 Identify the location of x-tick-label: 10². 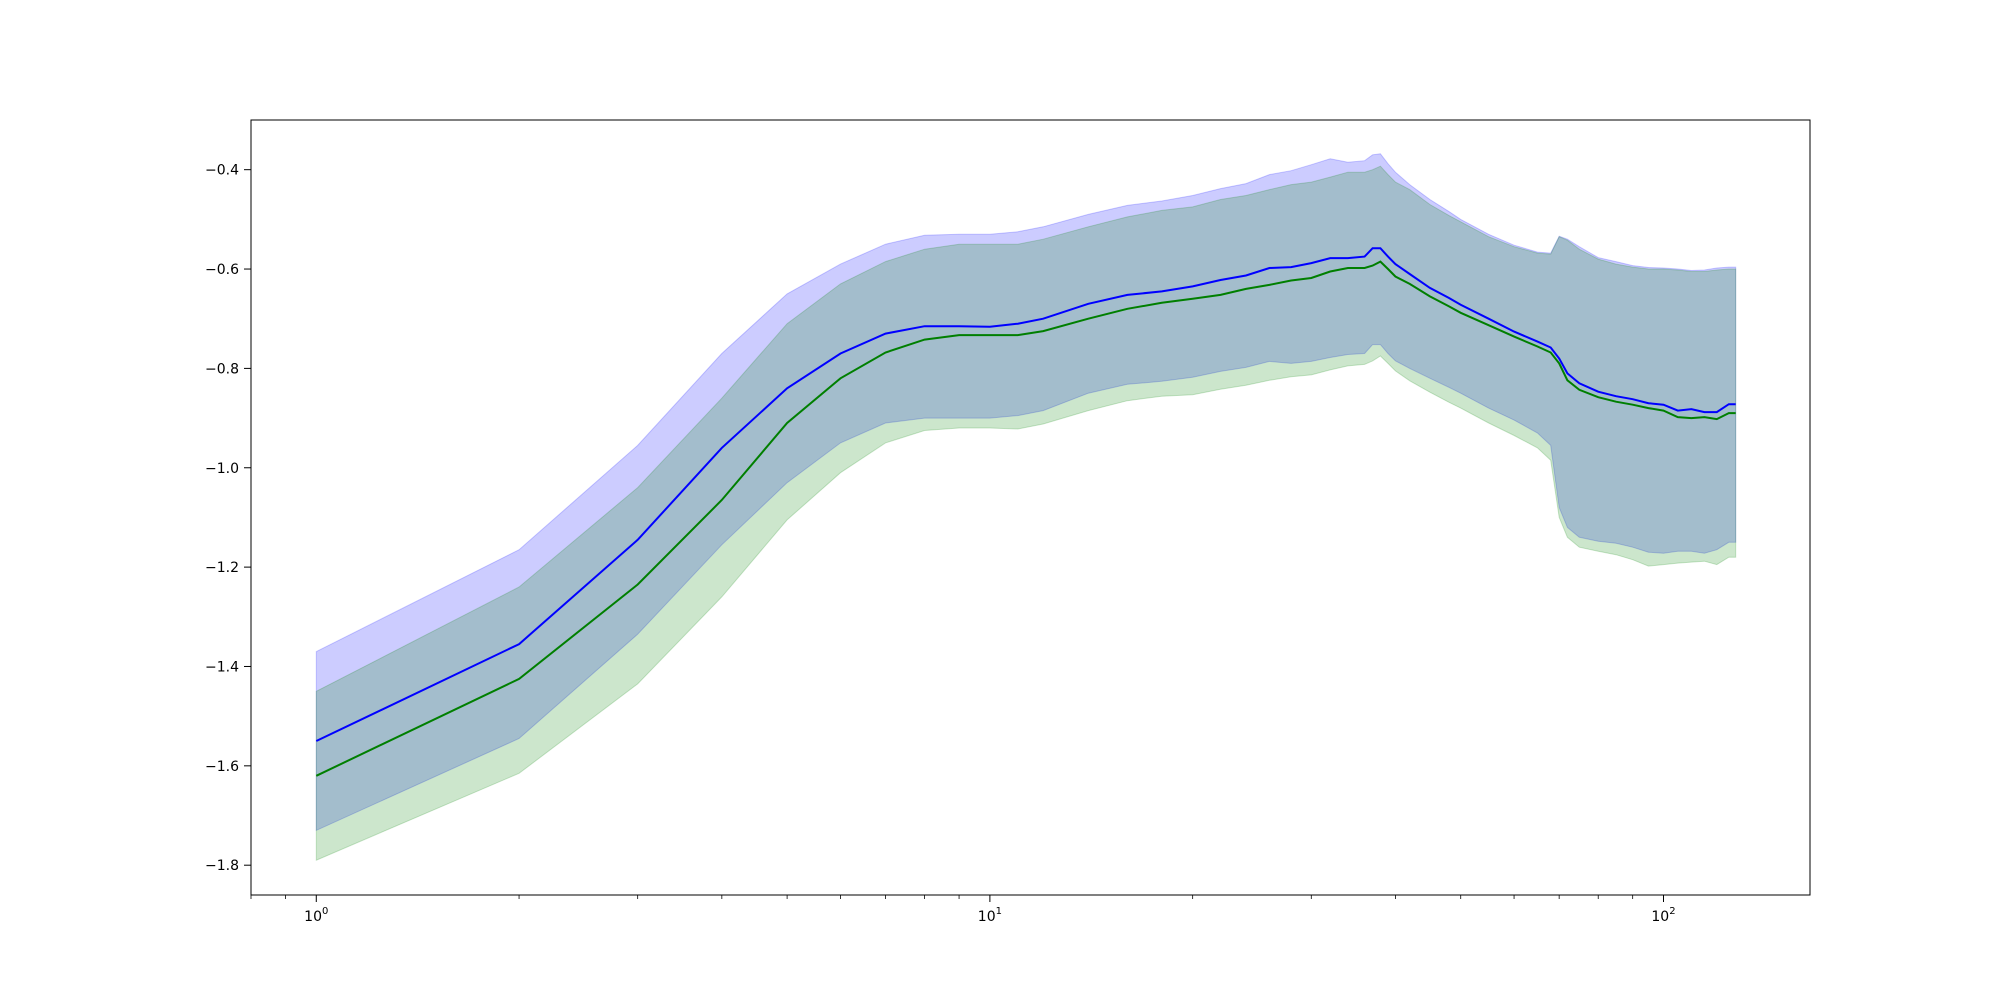
(1663, 915).